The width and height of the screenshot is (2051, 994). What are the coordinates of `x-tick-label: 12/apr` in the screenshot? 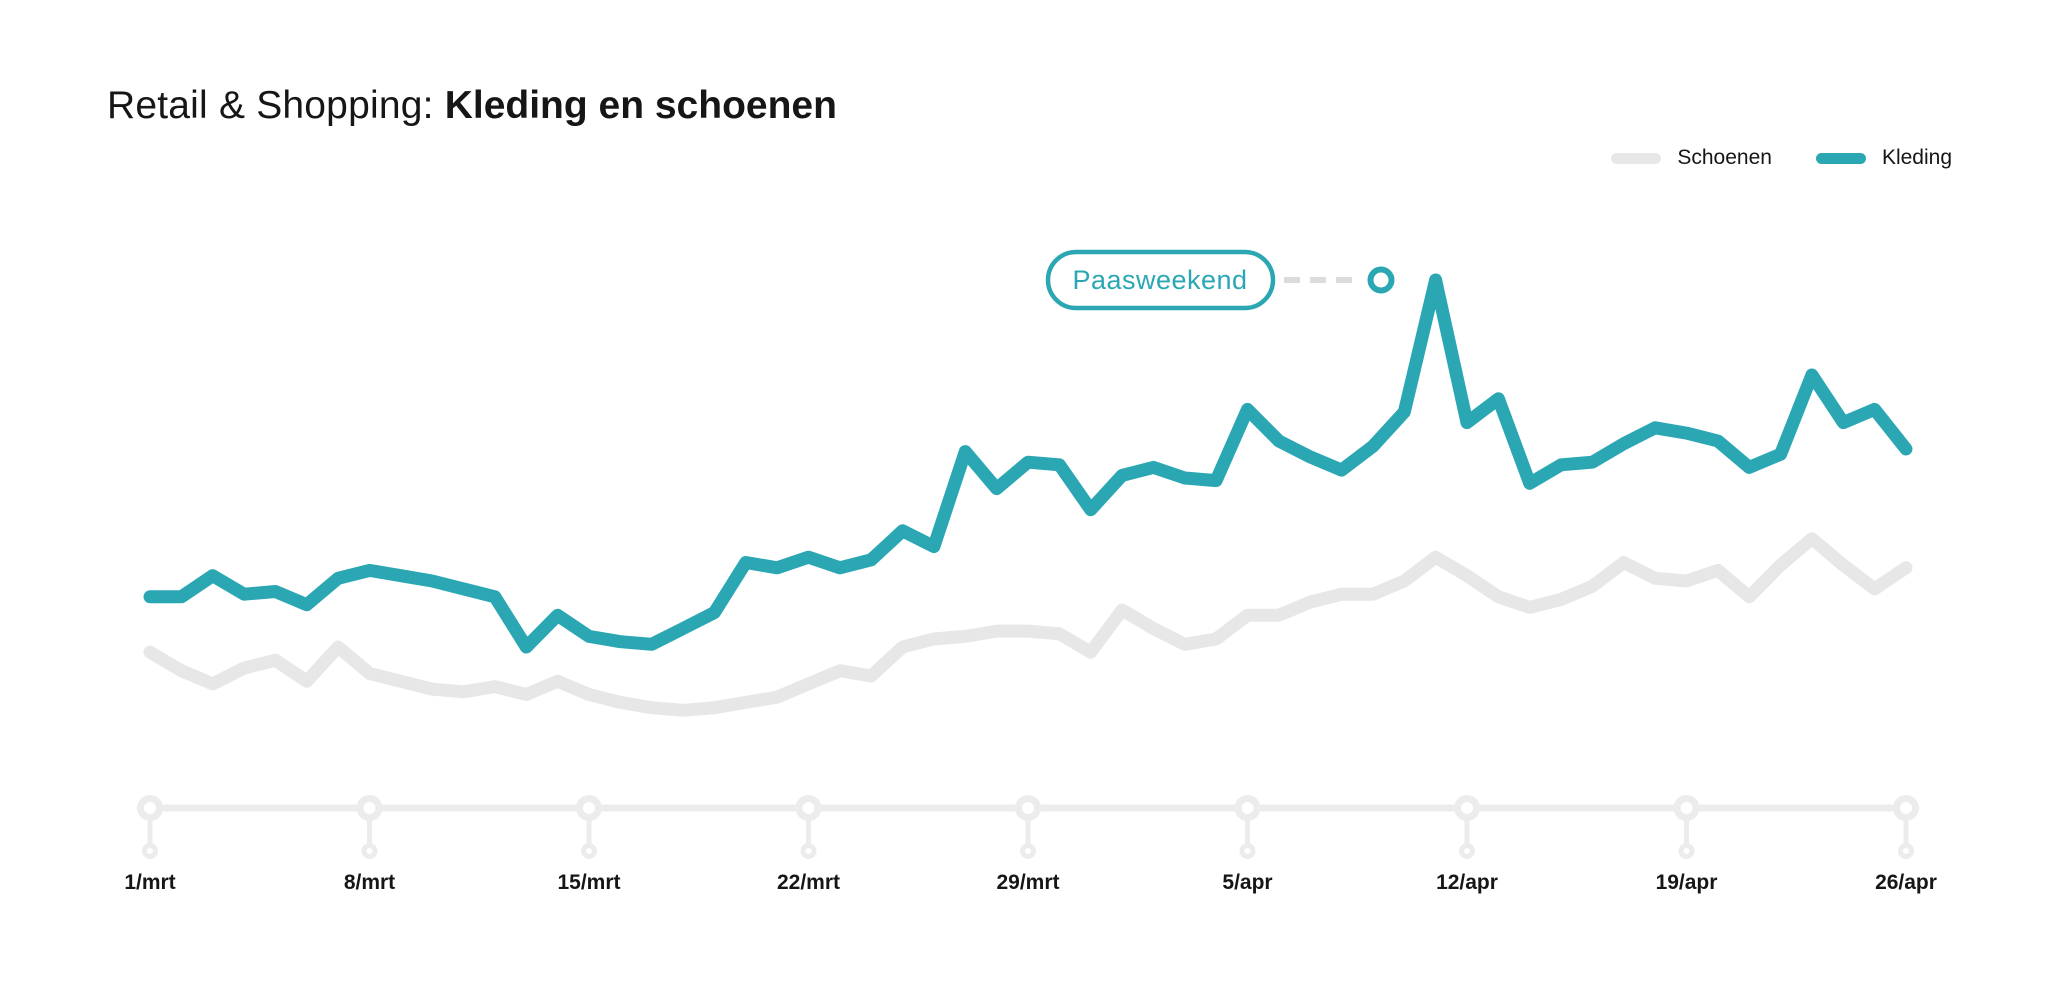 It's located at (1467, 882).